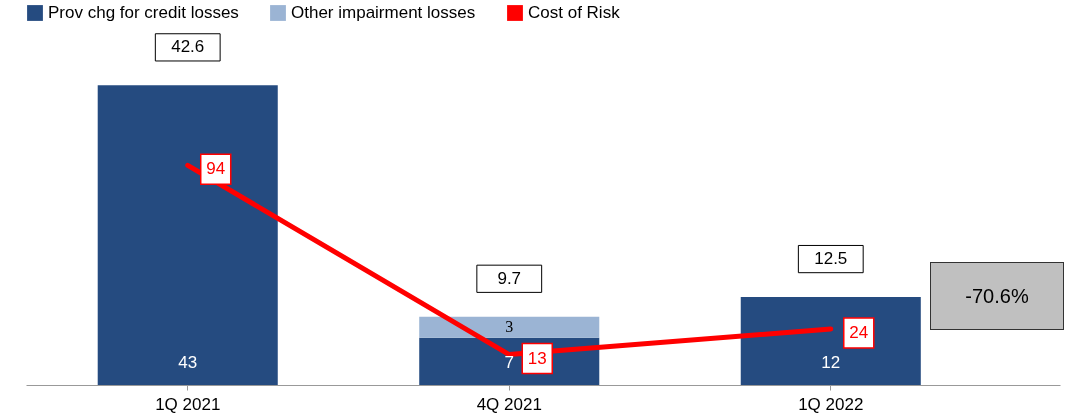  I want to click on note-box: -70.6%, so click(997, 296).